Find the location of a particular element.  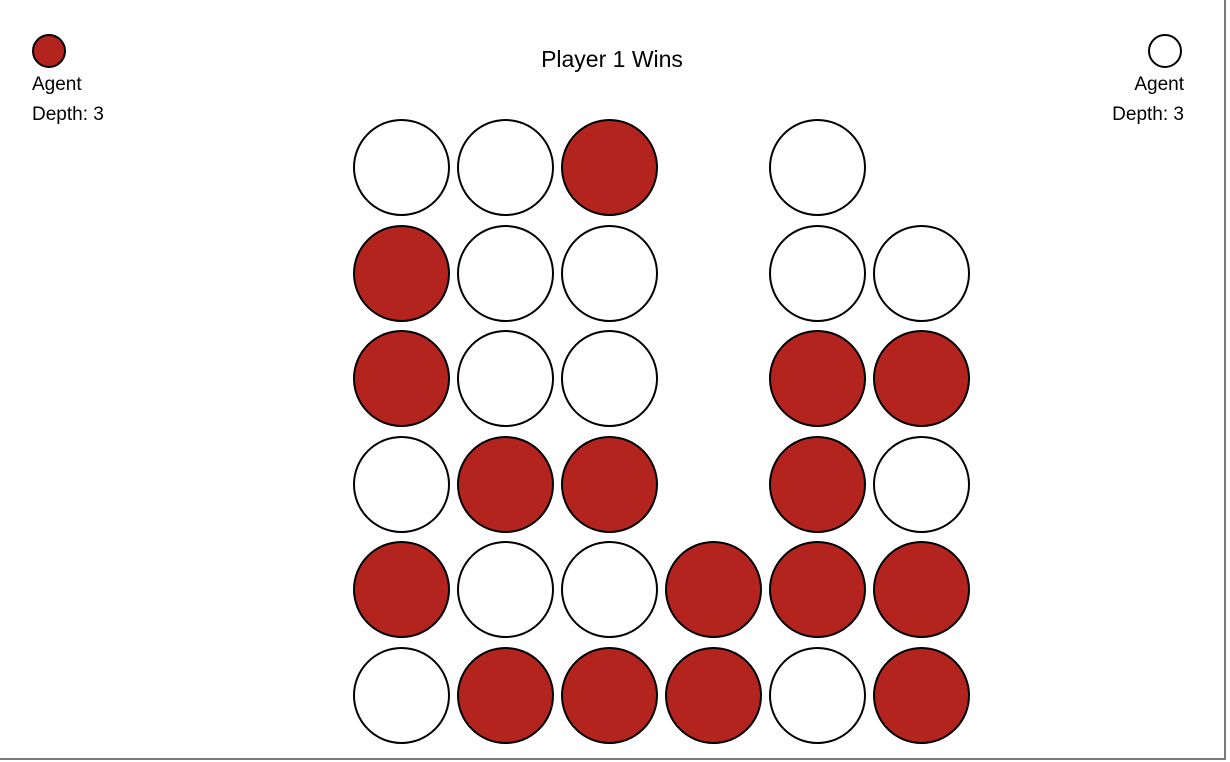

player1-depth: Depth: 3 is located at coordinates (68, 114).